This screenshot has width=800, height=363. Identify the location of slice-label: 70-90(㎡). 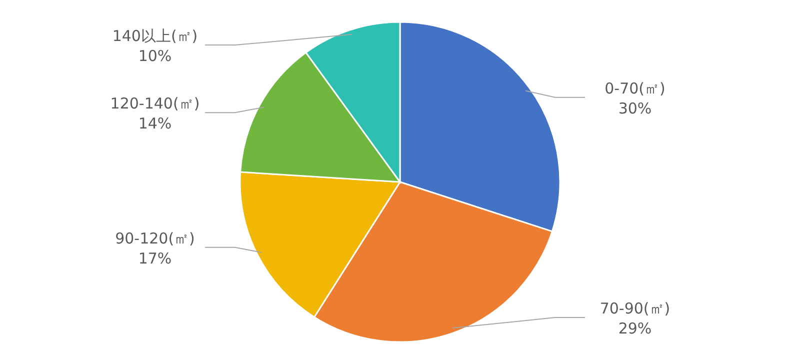
(635, 308).